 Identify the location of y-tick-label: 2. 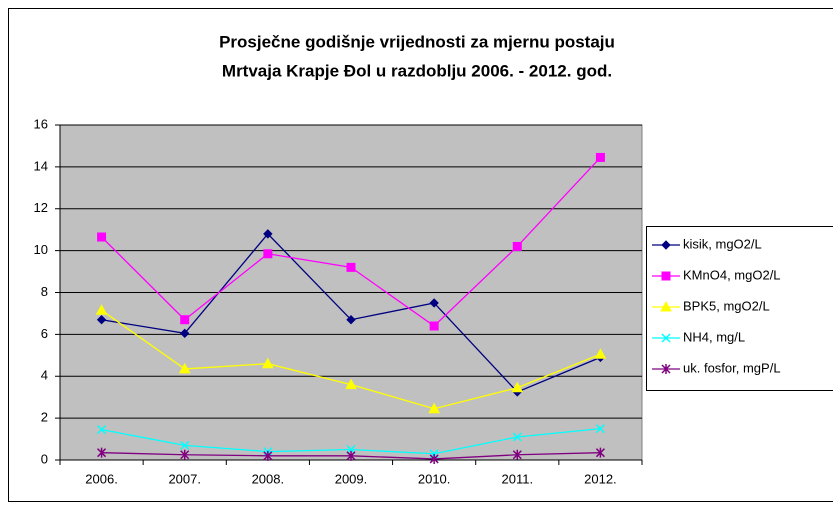
(44, 417).